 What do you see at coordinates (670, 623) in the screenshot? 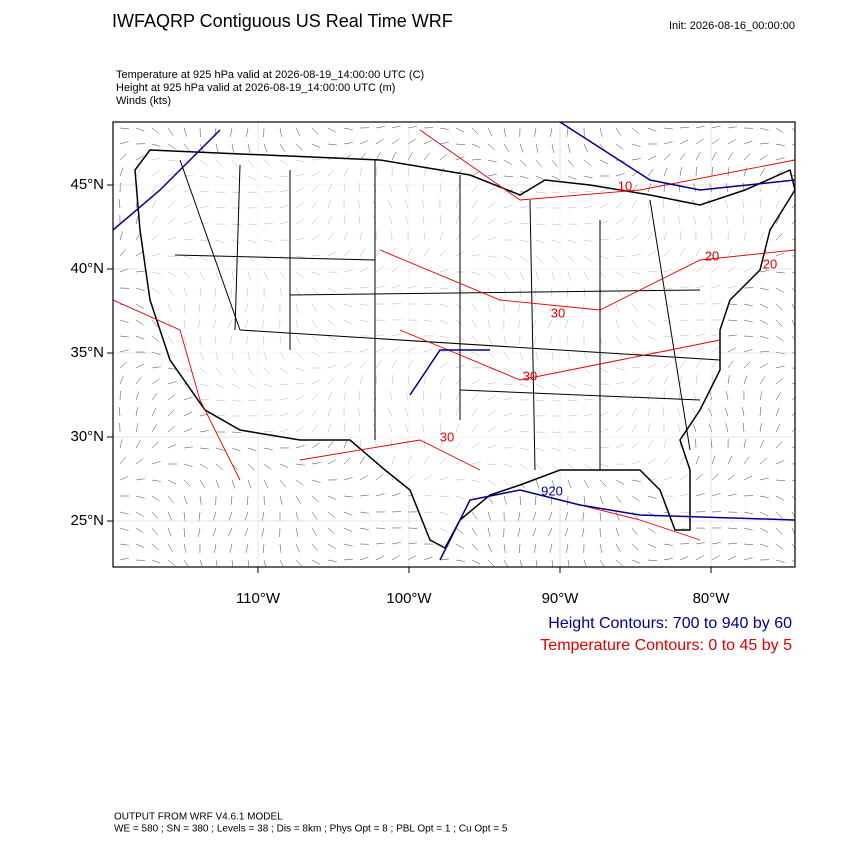
I see `height-legend: Height Contours: 700 to 940 by 60` at bounding box center [670, 623].